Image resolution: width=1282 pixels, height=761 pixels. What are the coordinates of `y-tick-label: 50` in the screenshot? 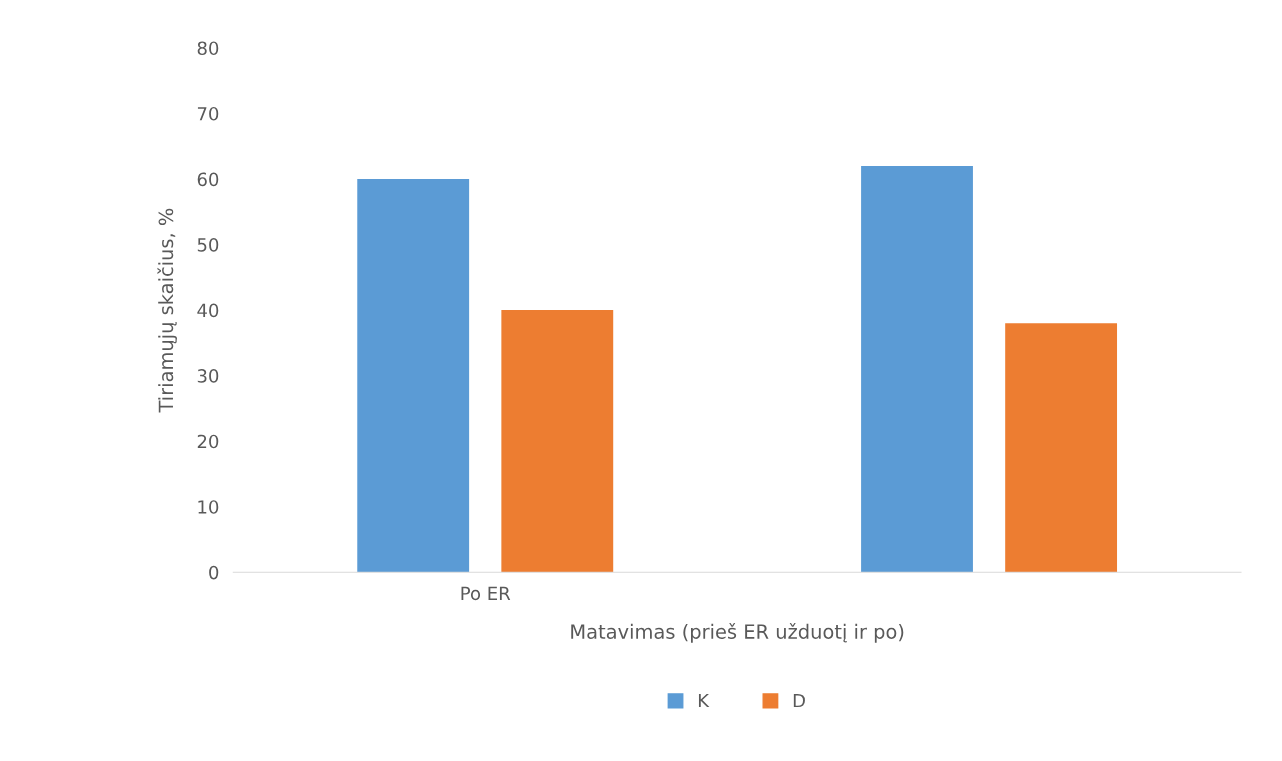 It's located at (208, 245).